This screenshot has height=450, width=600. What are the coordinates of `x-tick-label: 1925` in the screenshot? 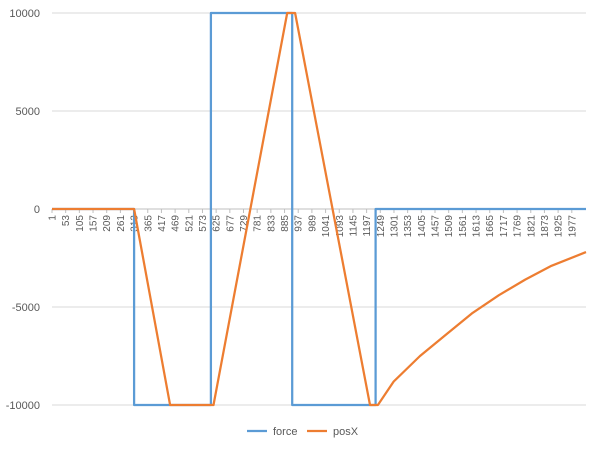 It's located at (559, 226).